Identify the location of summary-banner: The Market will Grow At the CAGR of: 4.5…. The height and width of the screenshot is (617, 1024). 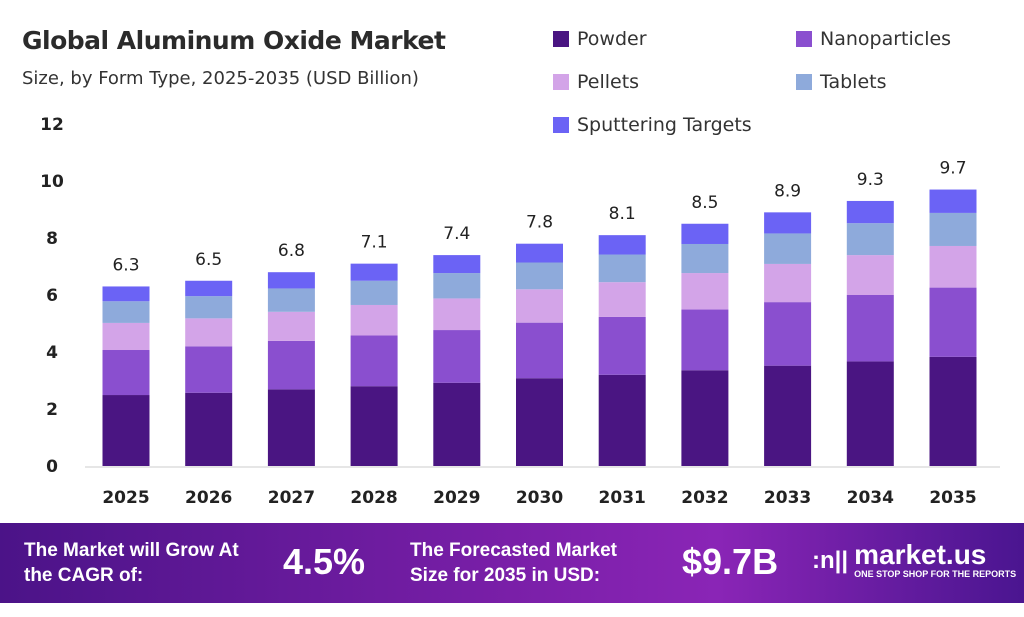
(512, 563).